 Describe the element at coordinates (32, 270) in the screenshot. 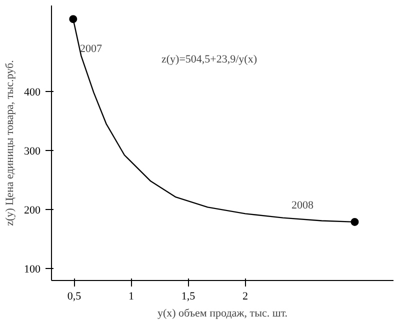

I see `y-tick-label: 100` at that location.